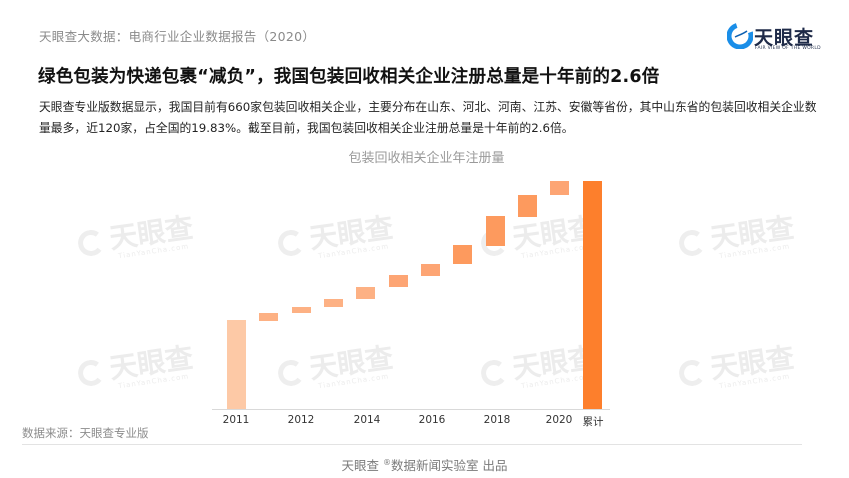  I want to click on x-tick-label: 2016, so click(432, 420).